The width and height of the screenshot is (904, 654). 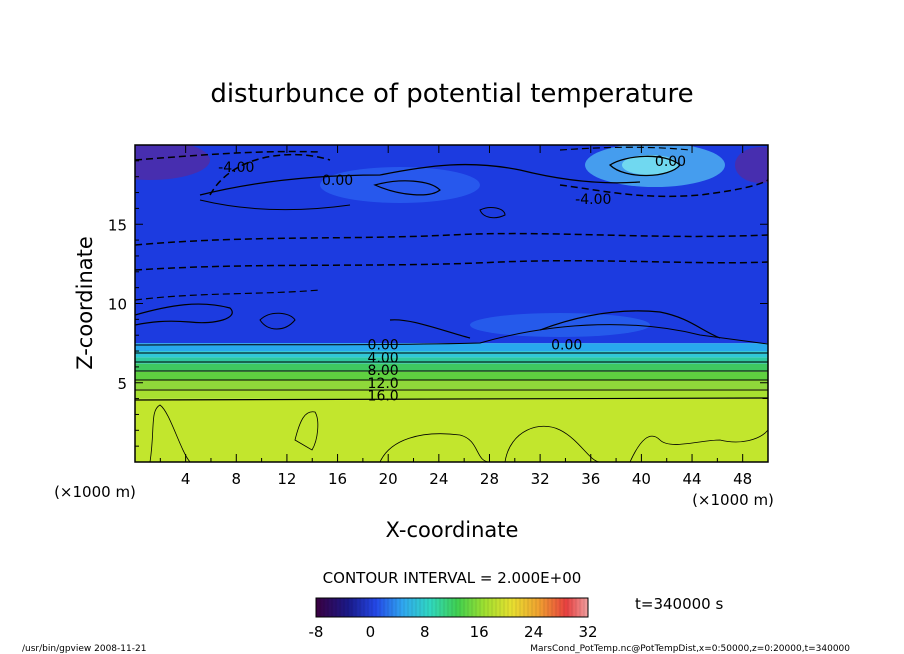 I want to click on colorbar-stripes, so click(x=452, y=607).